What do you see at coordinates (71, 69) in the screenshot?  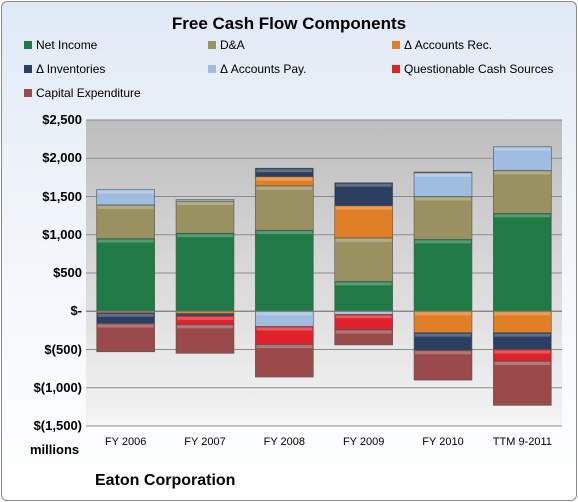 I see `legend-label: Δ Inventories` at bounding box center [71, 69].